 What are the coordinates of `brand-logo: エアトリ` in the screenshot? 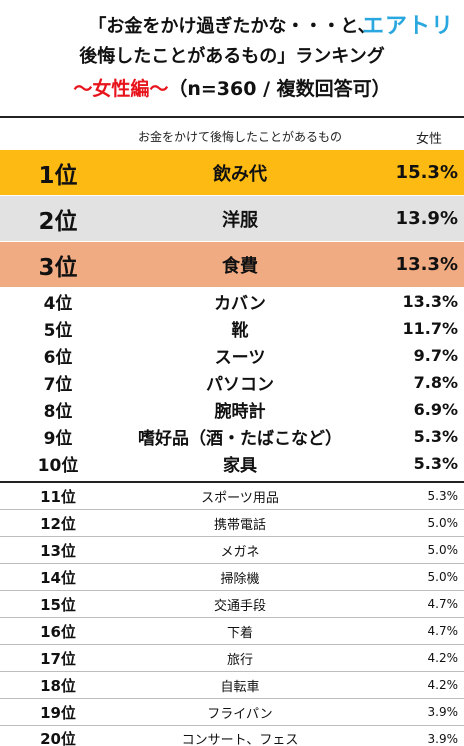 It's located at (407, 26).